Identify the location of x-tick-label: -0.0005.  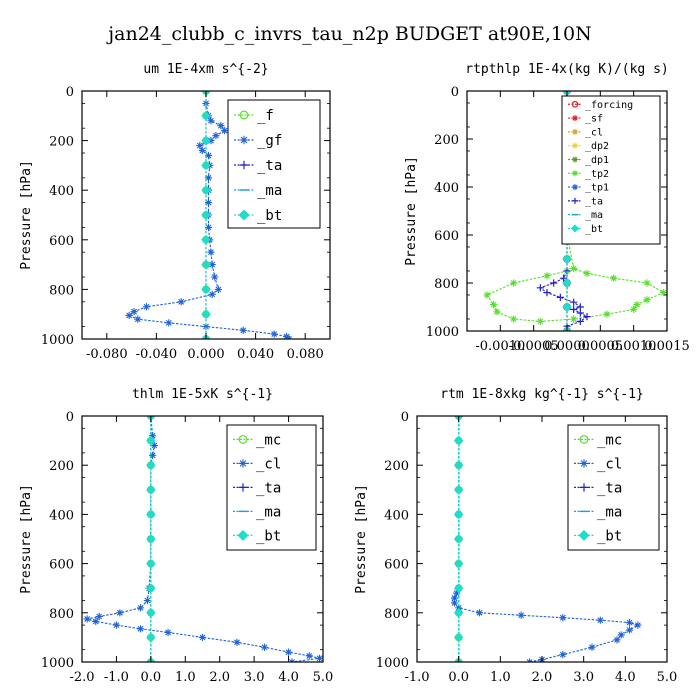
(534, 346).